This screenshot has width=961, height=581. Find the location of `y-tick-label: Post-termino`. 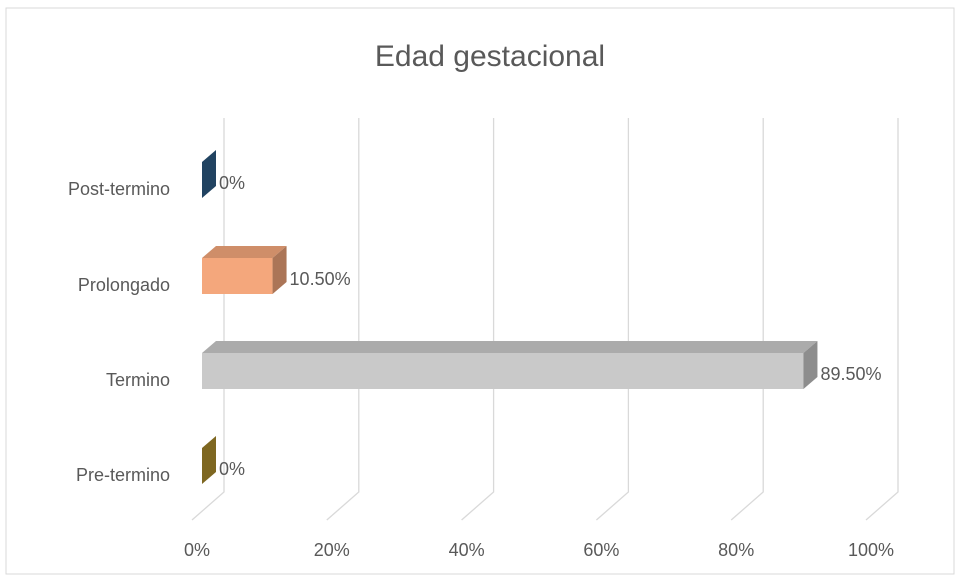

y-tick-label: Post-termino is located at coordinates (119, 189).